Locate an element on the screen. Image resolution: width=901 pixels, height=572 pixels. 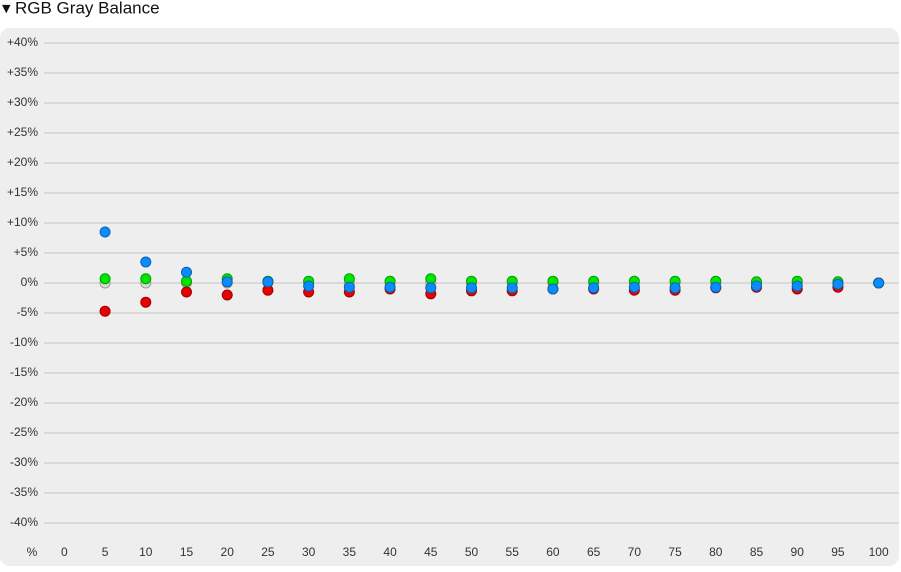
x-tick-label: 60 is located at coordinates (553, 552).